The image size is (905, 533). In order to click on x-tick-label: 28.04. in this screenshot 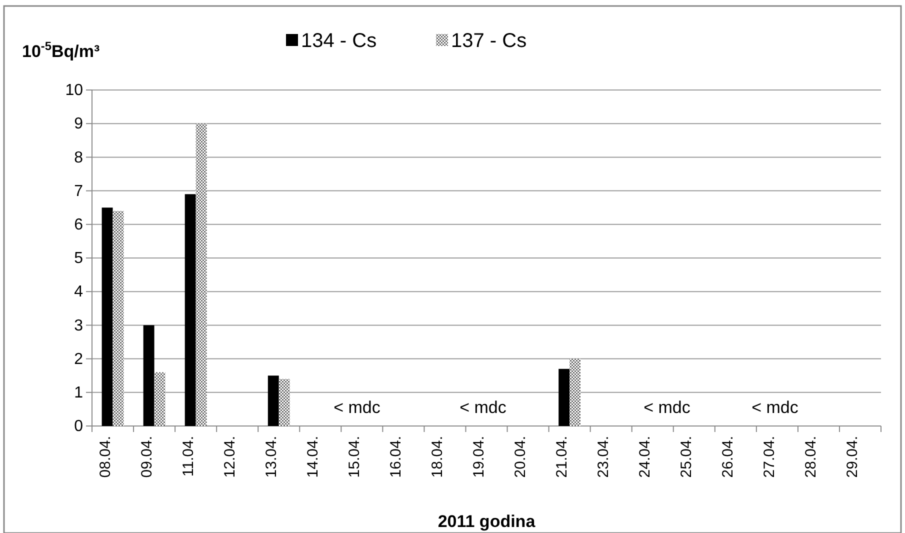, I will do `click(811, 457)`.